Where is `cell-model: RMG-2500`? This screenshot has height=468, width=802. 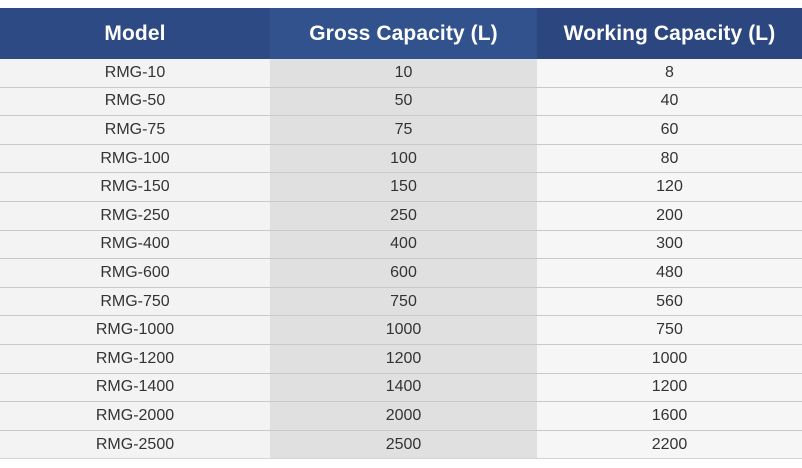 cell-model: RMG-2500 is located at coordinates (135, 445).